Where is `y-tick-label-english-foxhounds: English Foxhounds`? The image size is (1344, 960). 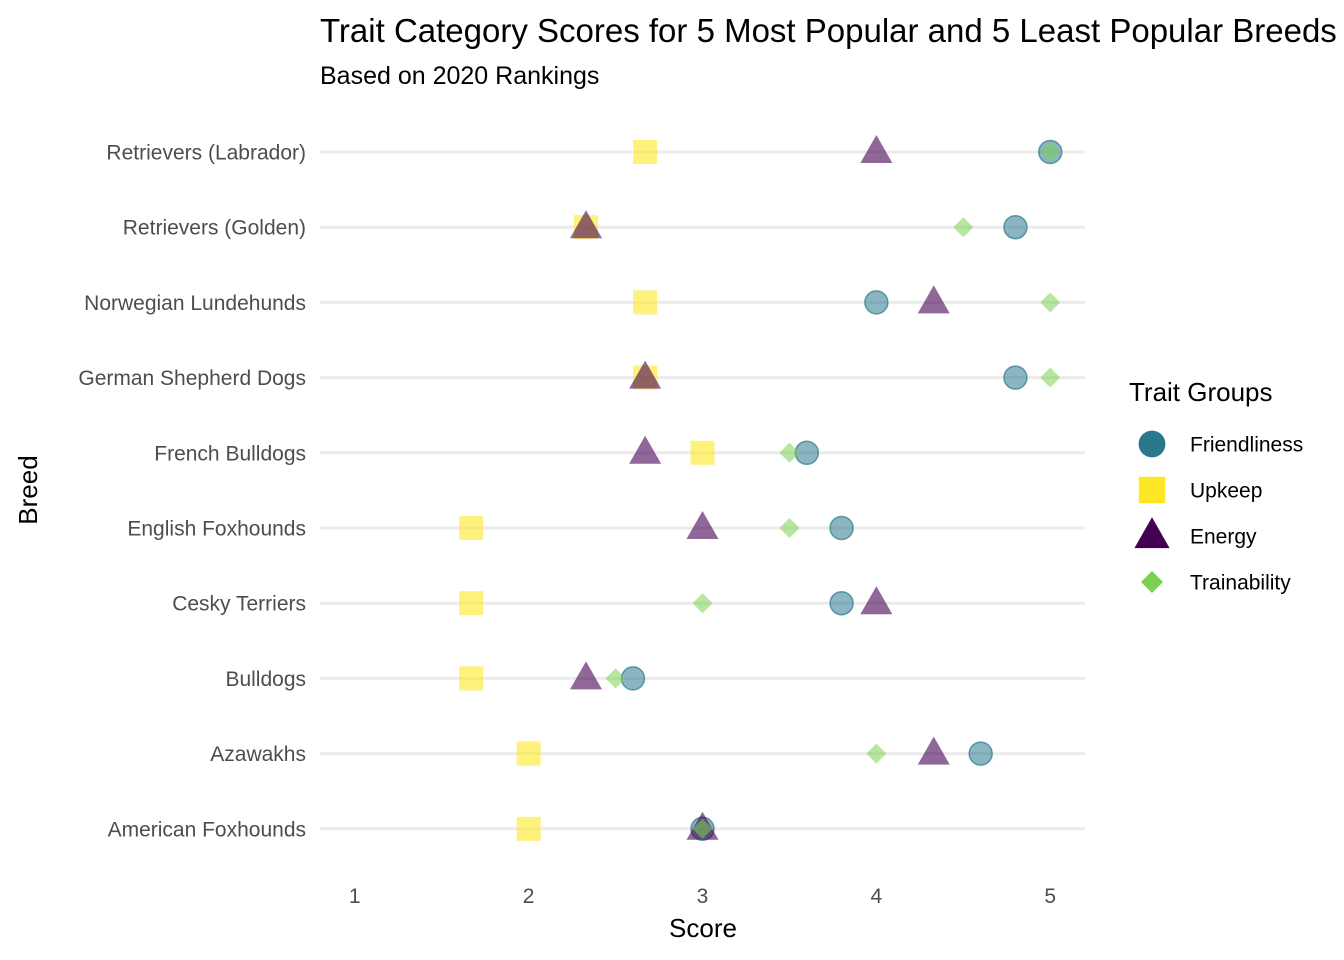
y-tick-label-english-foxhounds: English Foxhounds is located at coordinates (216, 529).